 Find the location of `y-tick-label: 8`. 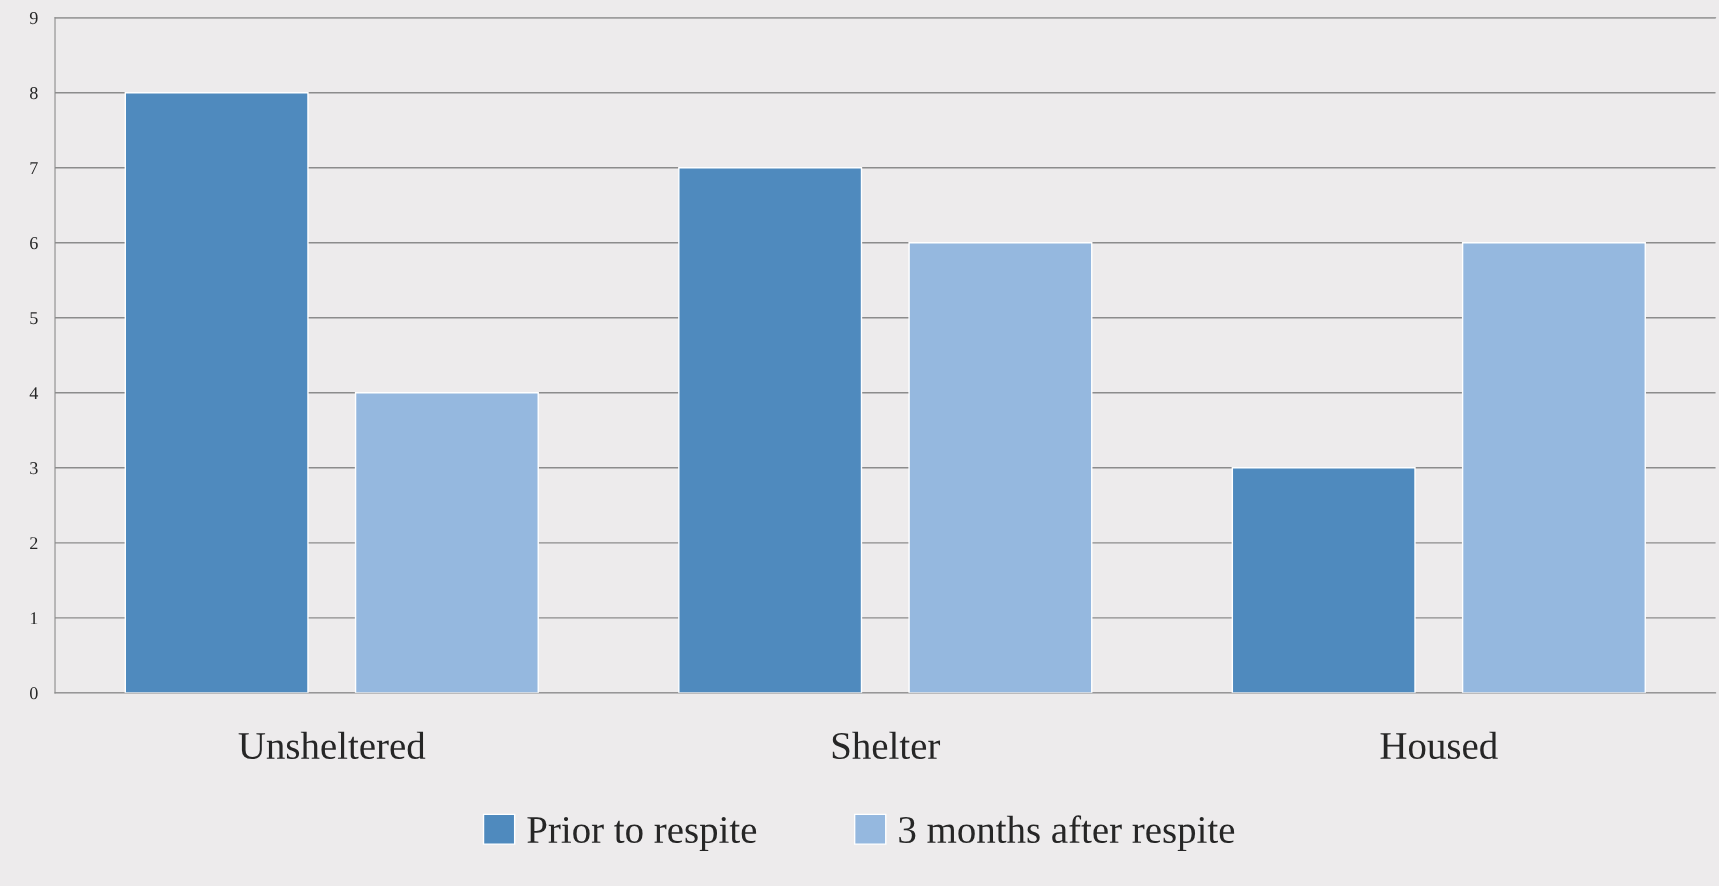

y-tick-label: 8 is located at coordinates (34, 93).